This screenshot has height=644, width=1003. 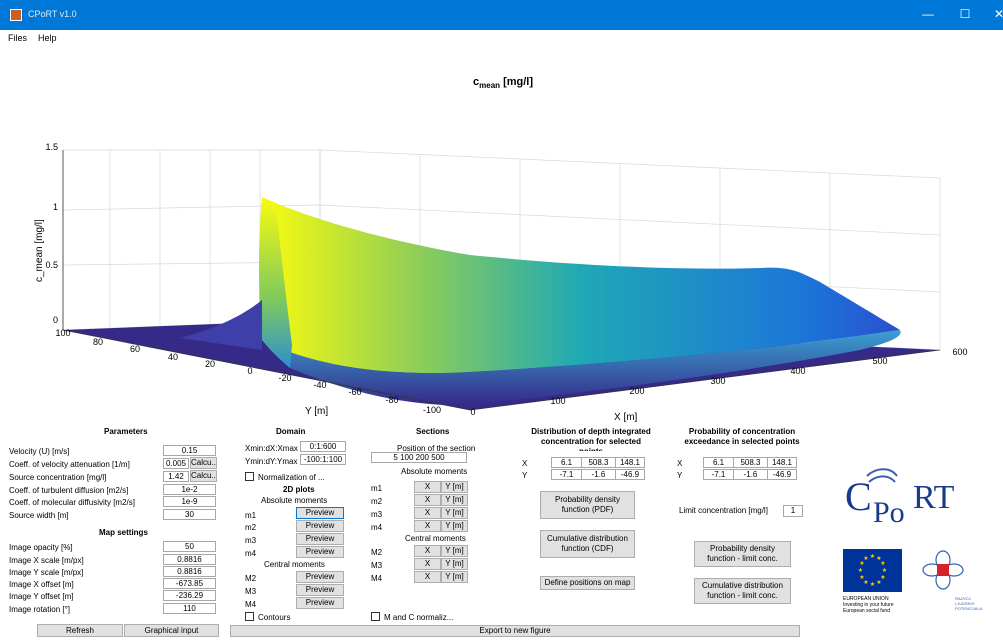 I want to click on sections-central-moments-label: Central moments, so click(x=435, y=538).